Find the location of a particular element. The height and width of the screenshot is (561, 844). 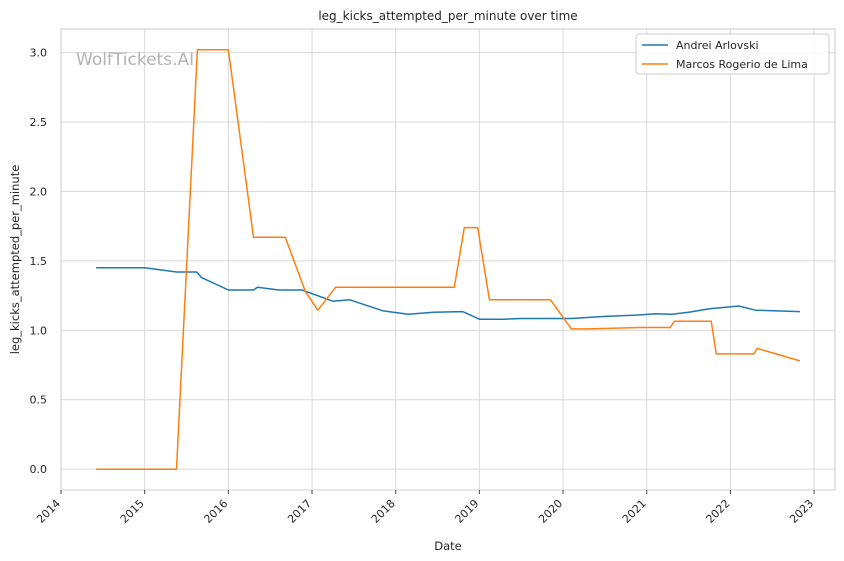

x-tick-label: 2022 is located at coordinates (718, 511).